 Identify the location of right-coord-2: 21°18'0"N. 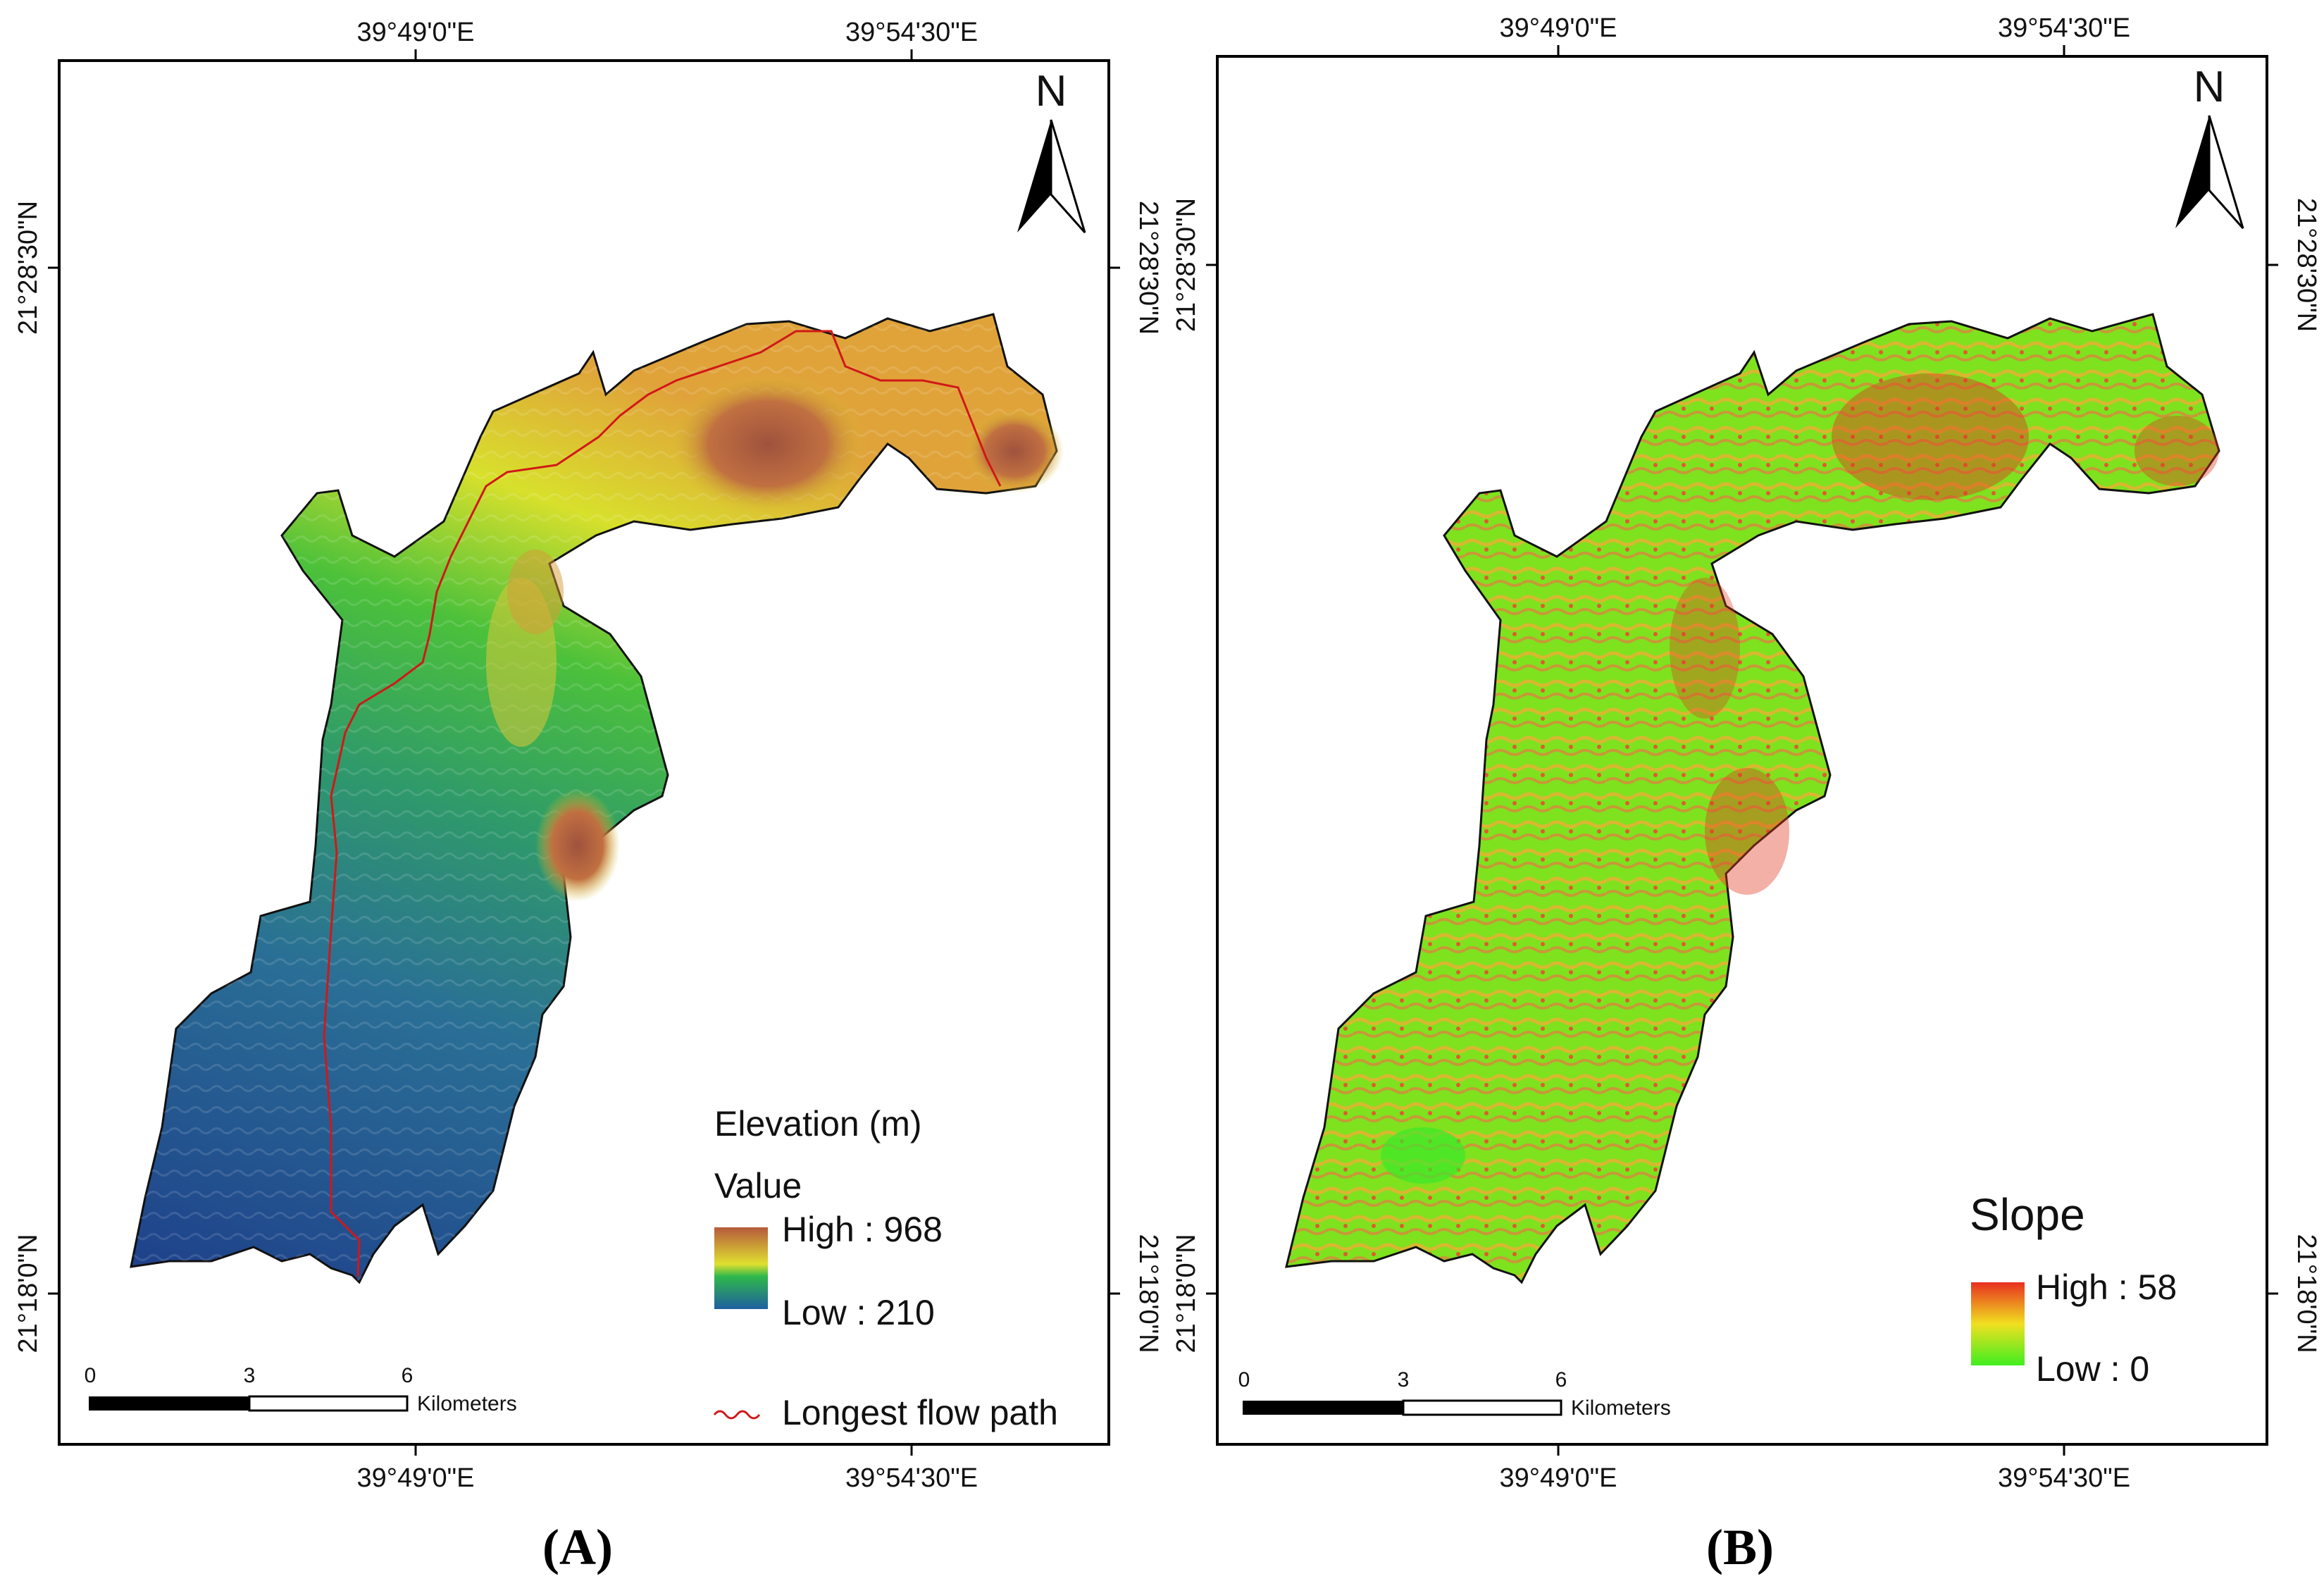
(1148, 1293).